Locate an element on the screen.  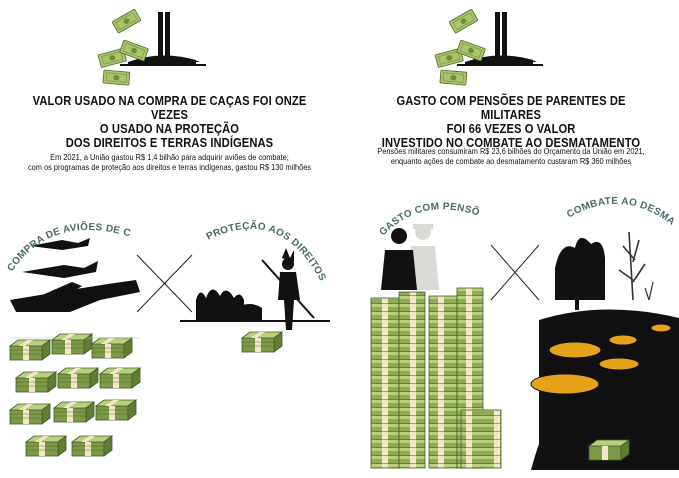
left-title-line: O USADO NA PROTEÇÃO is located at coordinates (169, 128).